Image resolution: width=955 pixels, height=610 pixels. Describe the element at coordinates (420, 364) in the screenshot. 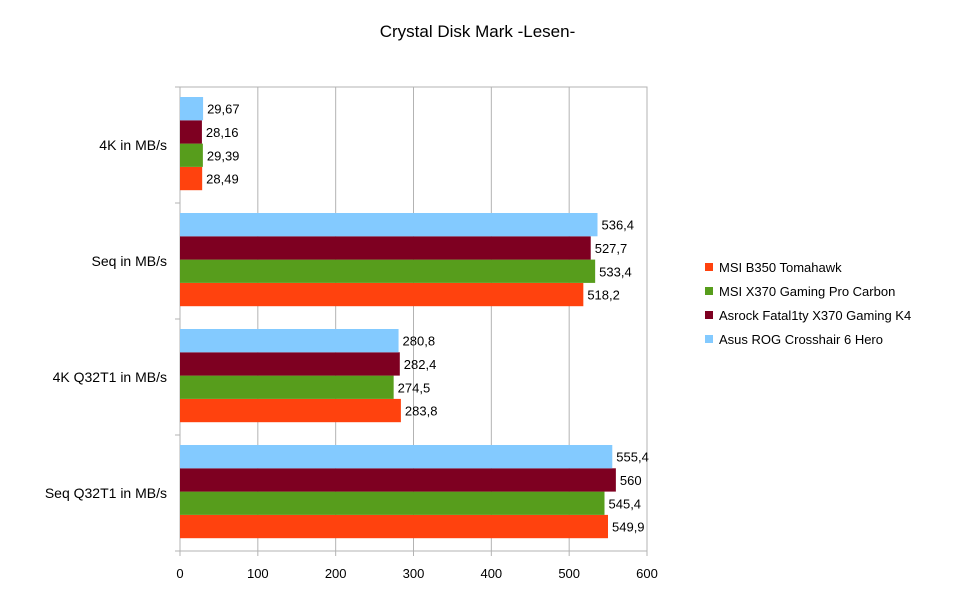

I see `data-label: 282,4` at that location.